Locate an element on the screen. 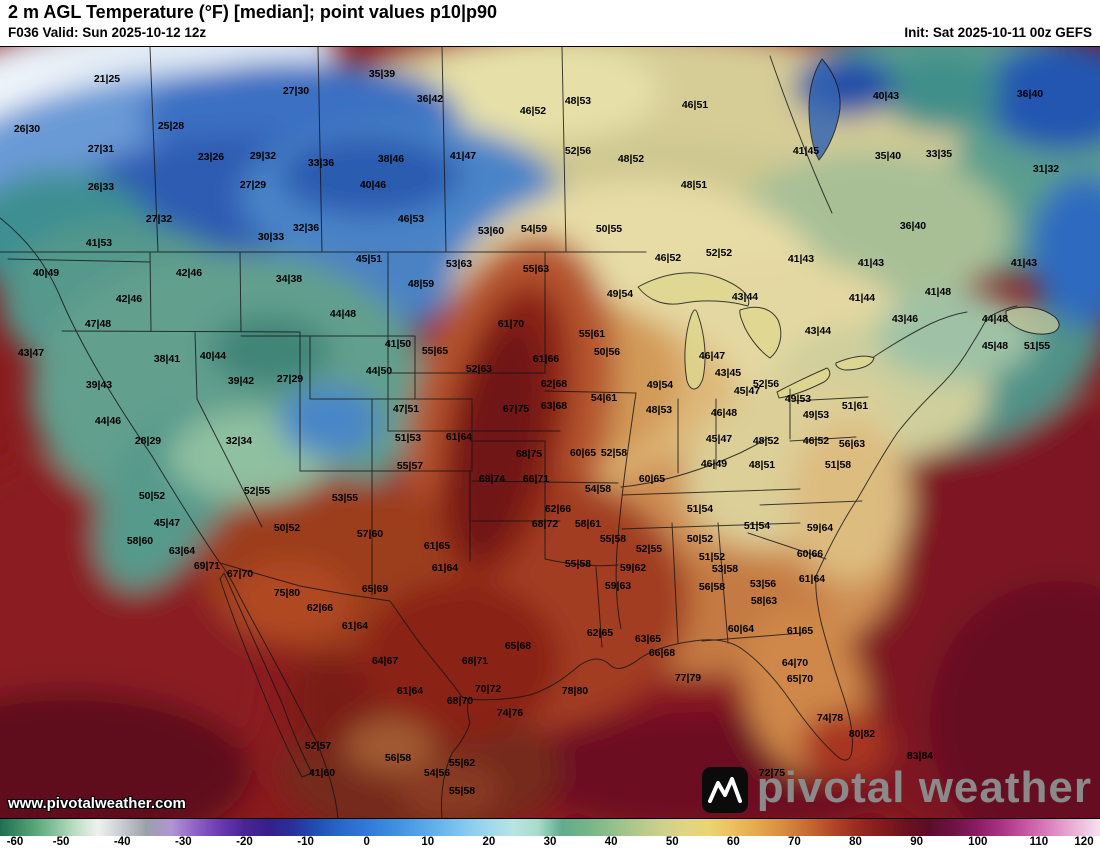 Image resolution: width=1100 pixels, height=851 pixels. site-url: www.pivotalweather.com is located at coordinates (97, 803).